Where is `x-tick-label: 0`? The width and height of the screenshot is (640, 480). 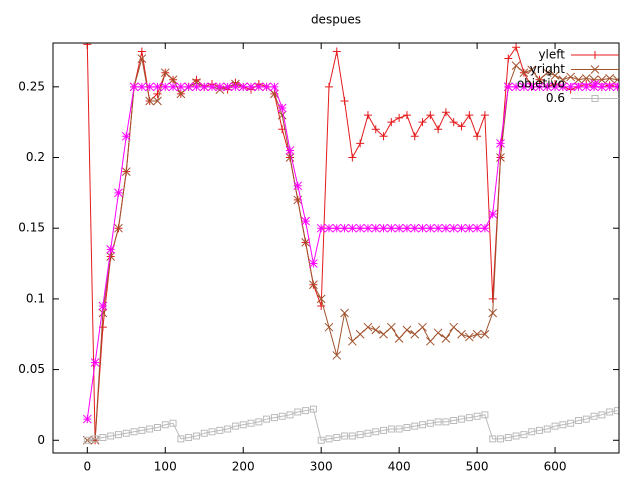
x-tick-label: 0 is located at coordinates (87, 467).